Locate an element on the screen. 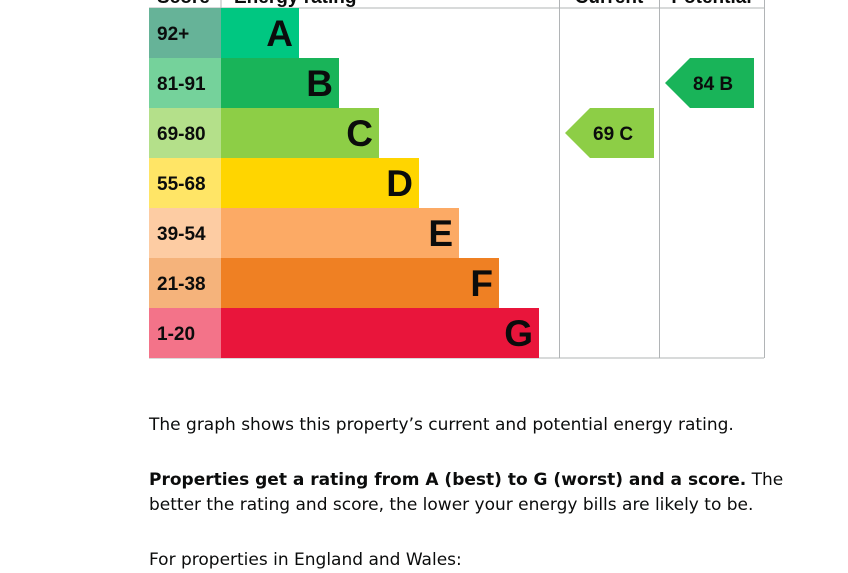  current-arrow is located at coordinates (609, 133).